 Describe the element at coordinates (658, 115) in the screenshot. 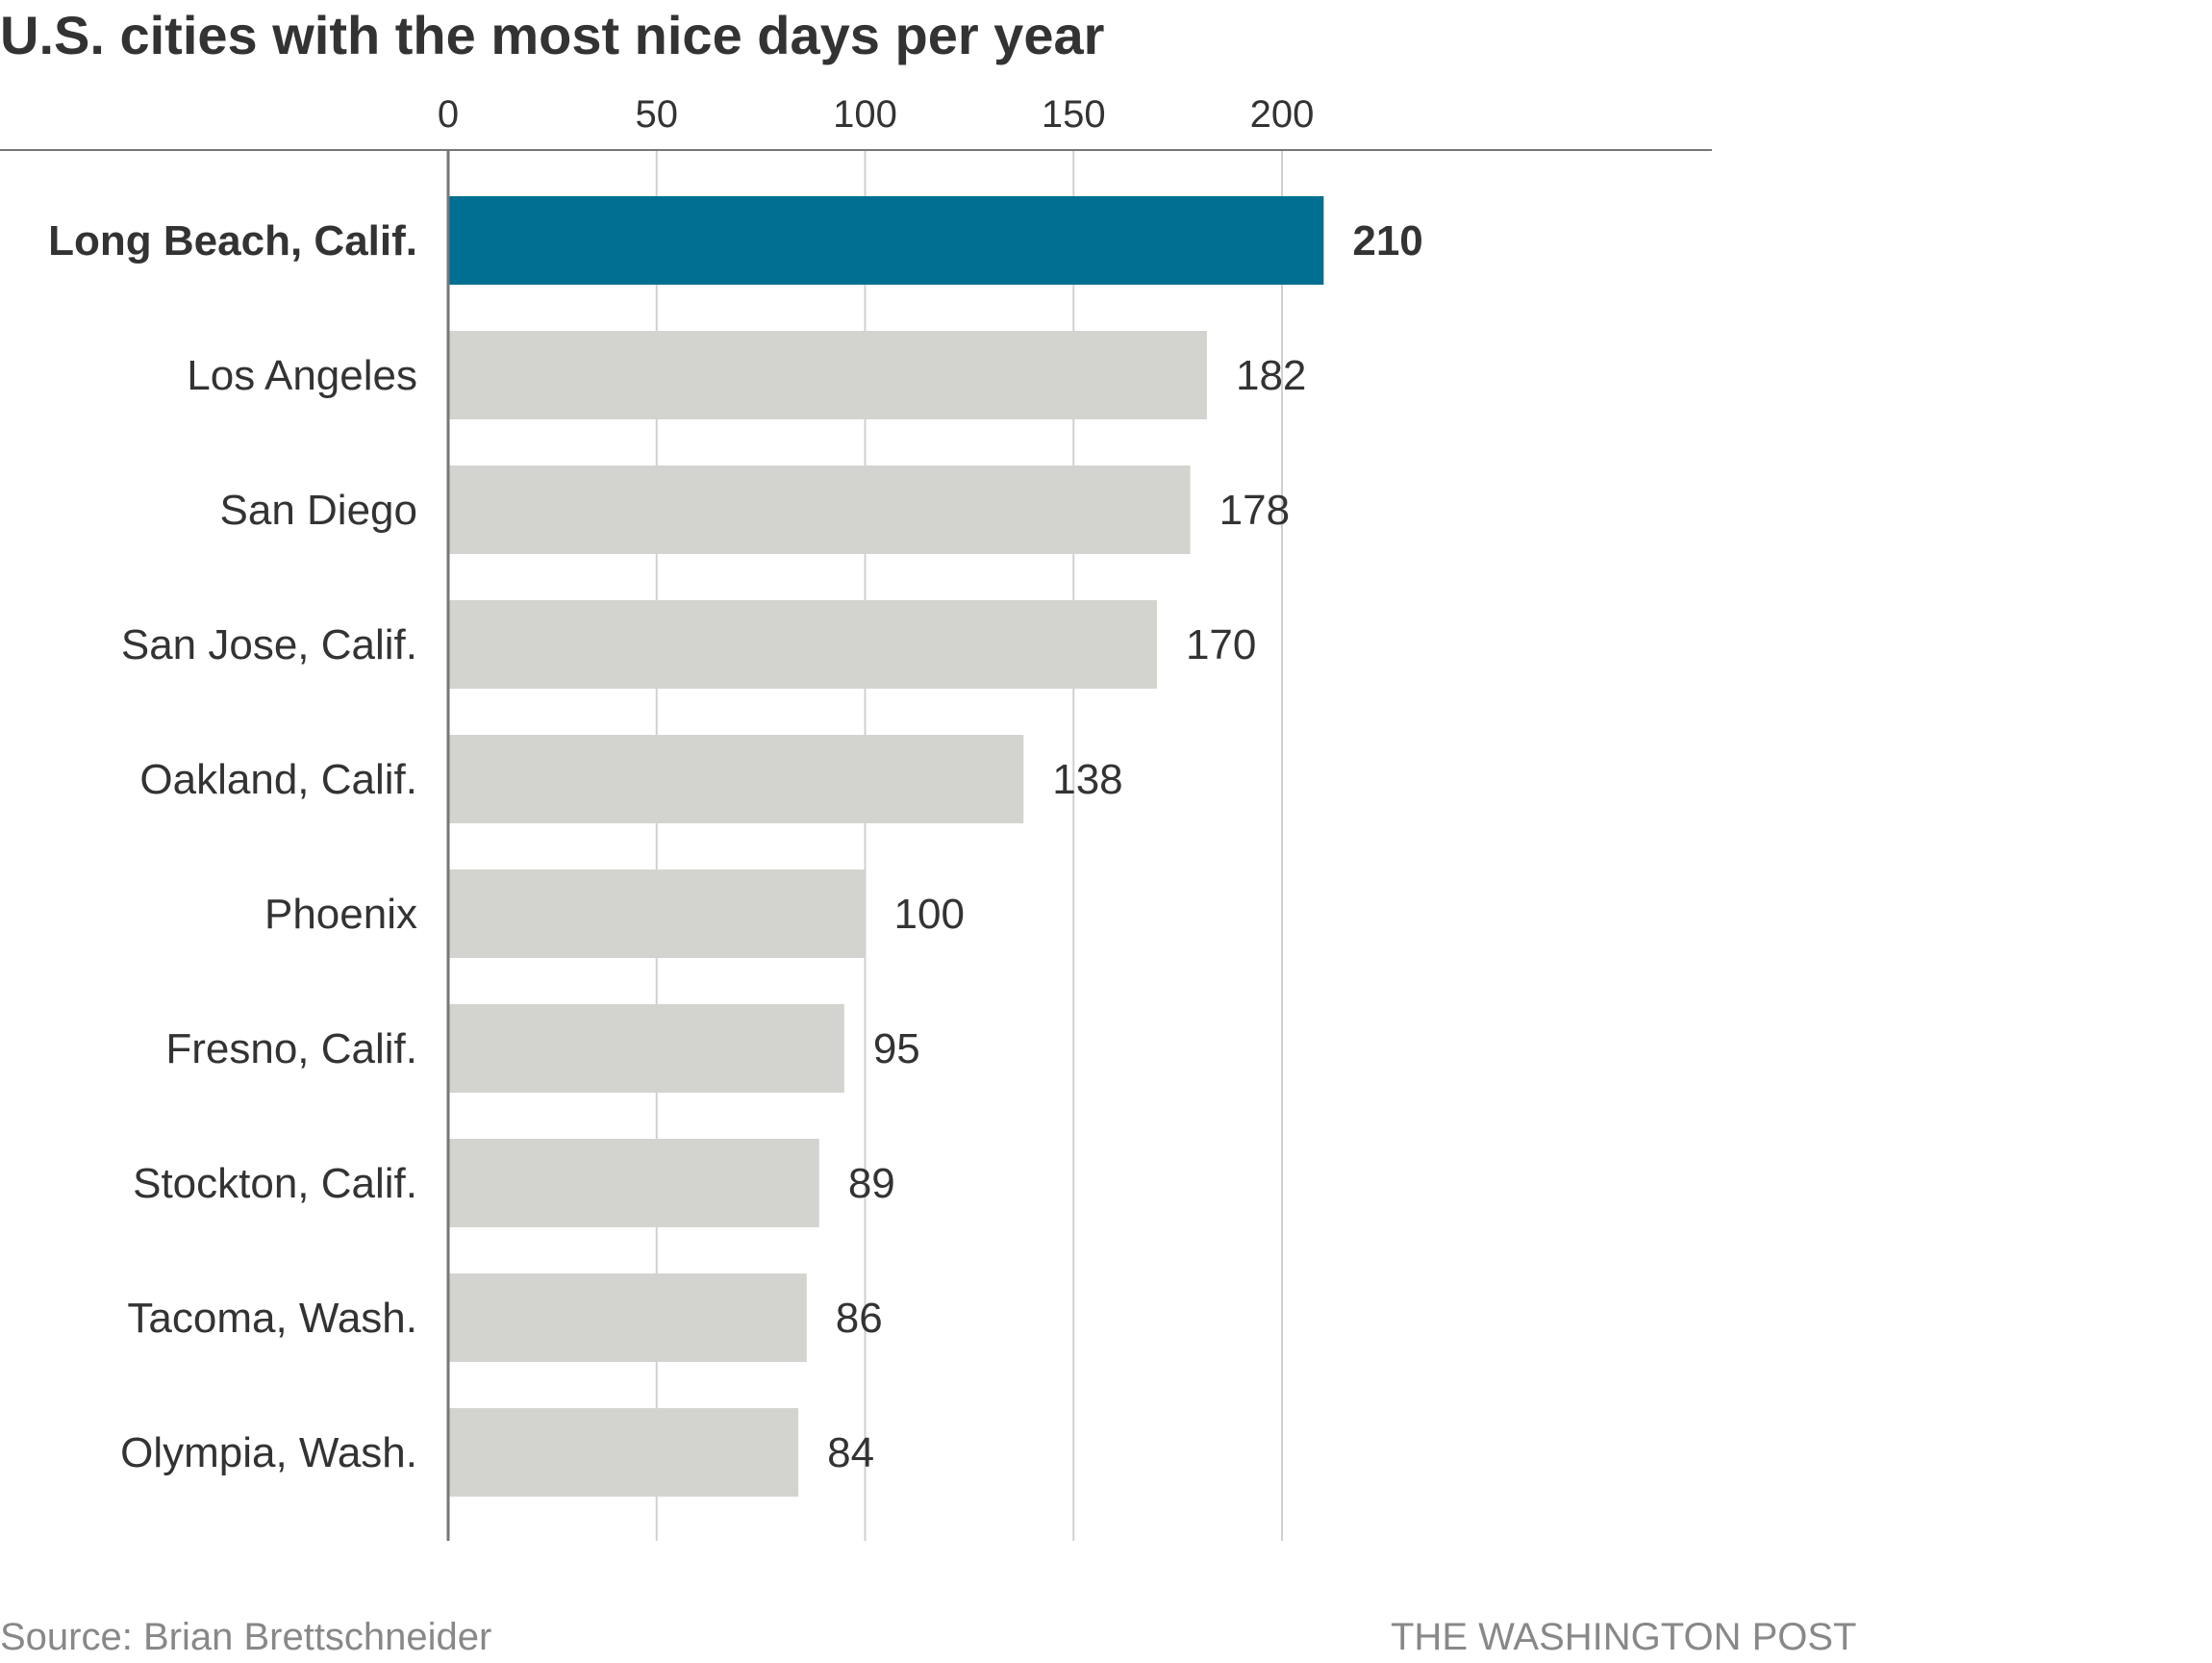

I see `x-tick-label-50: 50` at that location.